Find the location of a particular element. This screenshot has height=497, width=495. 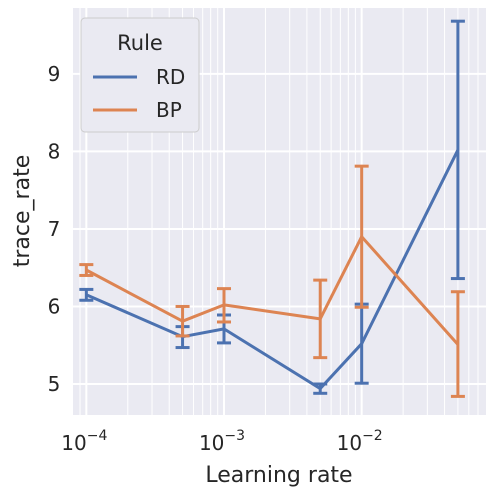

y-tick-label: 7 is located at coordinates (54, 229).